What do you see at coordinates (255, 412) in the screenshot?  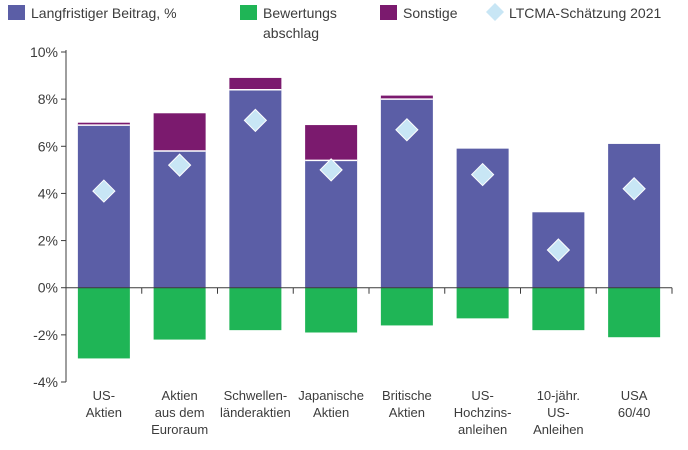 I see `x-category-label: länderaktien` at bounding box center [255, 412].